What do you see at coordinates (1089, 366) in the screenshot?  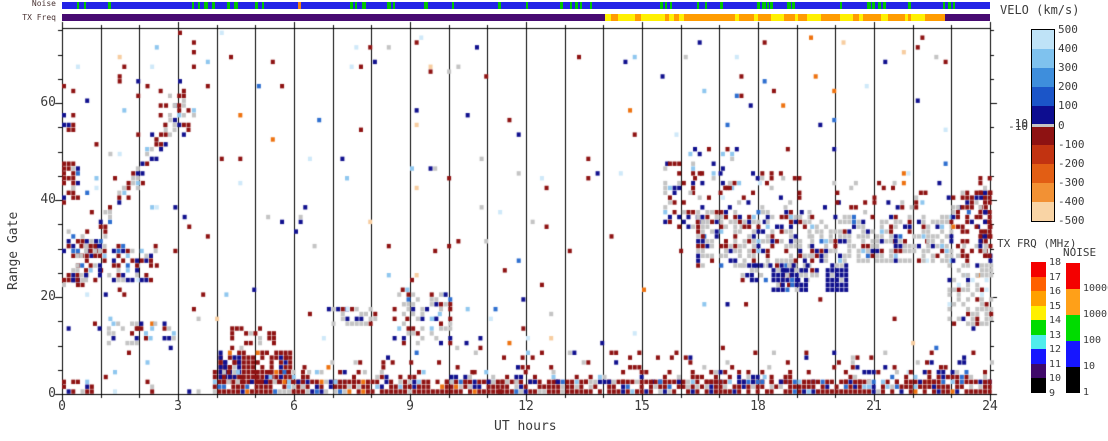 I see `noise-colorbar-label: 10` at bounding box center [1089, 366].